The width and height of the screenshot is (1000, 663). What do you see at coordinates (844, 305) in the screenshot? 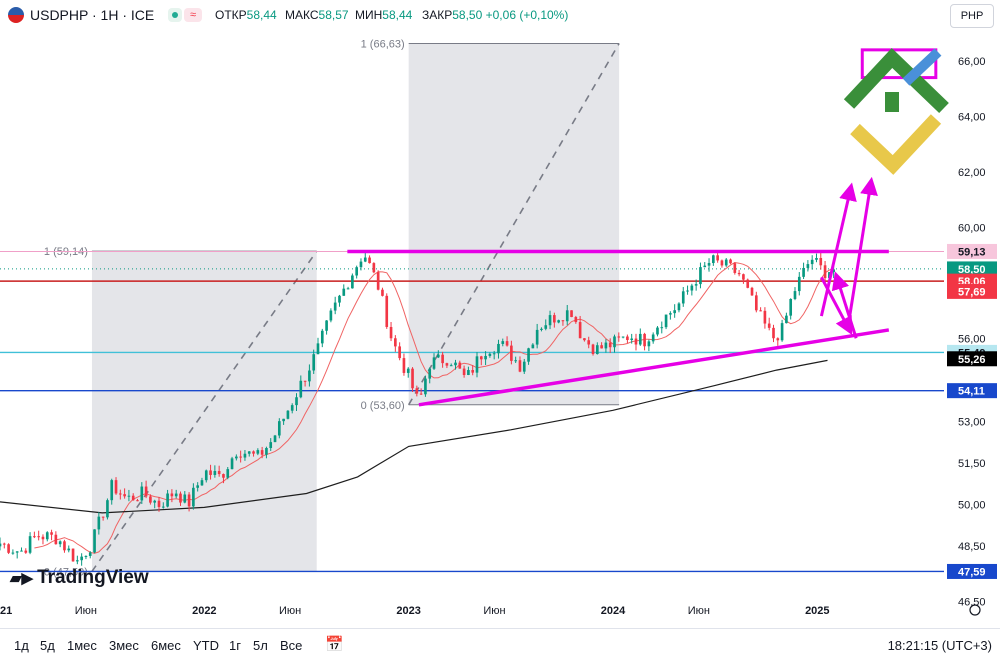
I see `magenta-arrow` at bounding box center [844, 305].